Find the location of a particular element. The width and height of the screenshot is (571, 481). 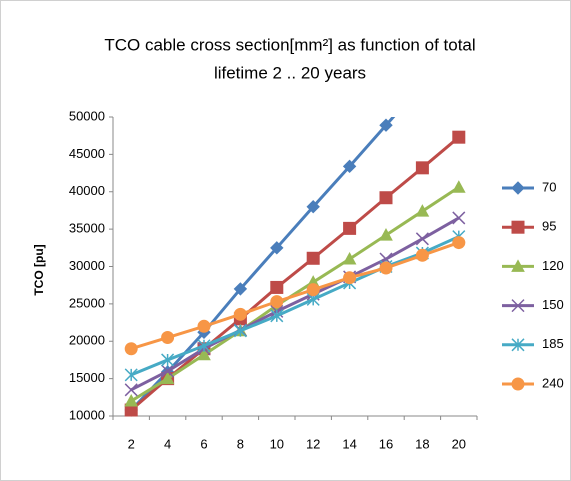

legend-label: 120 is located at coordinates (553, 265).